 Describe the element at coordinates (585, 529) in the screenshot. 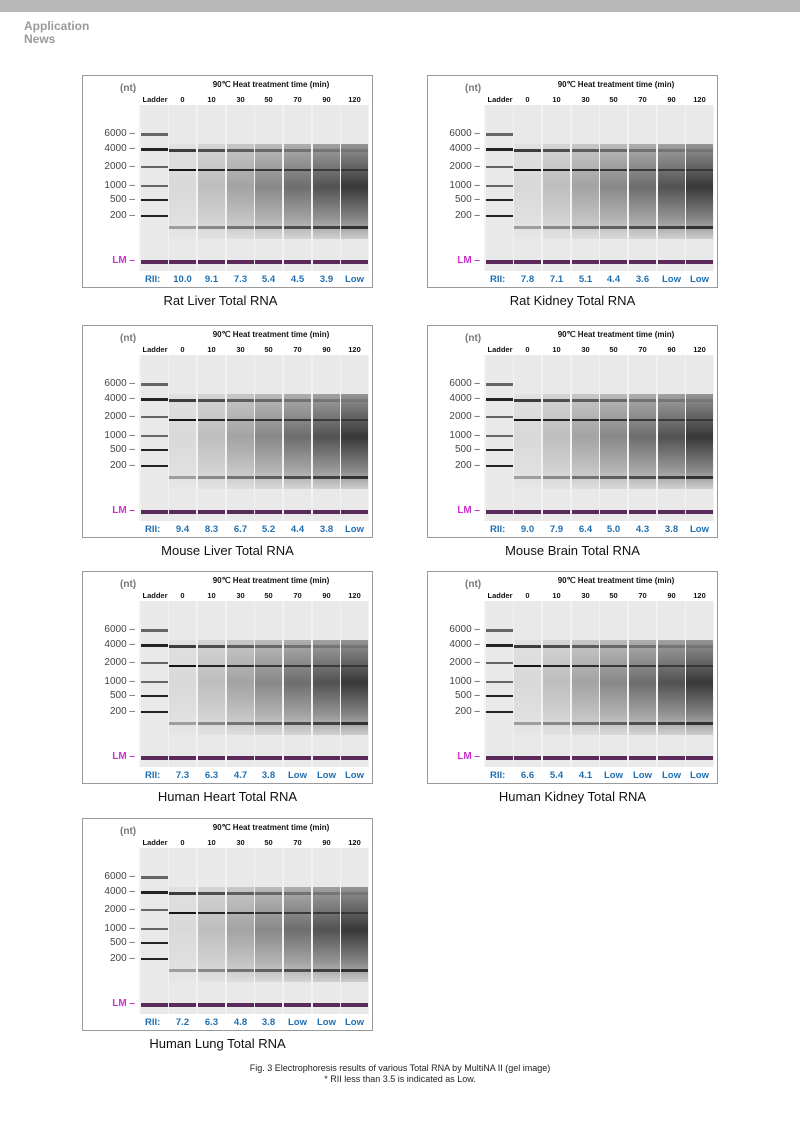

I see `rii-value: 6.4` at that location.